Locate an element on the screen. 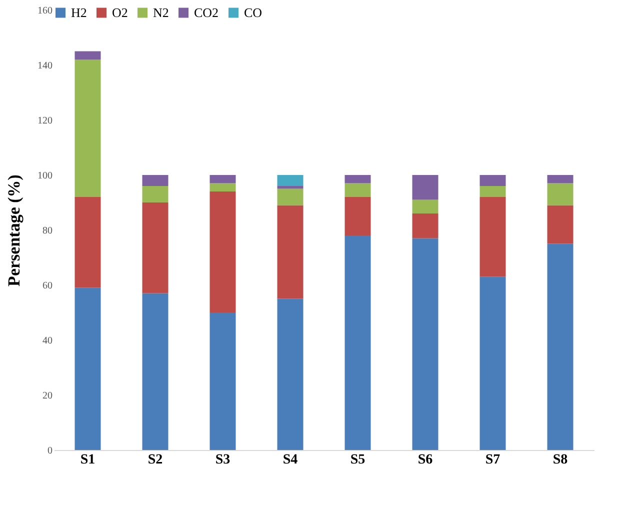  y-tick-label: 160 is located at coordinates (45, 11).